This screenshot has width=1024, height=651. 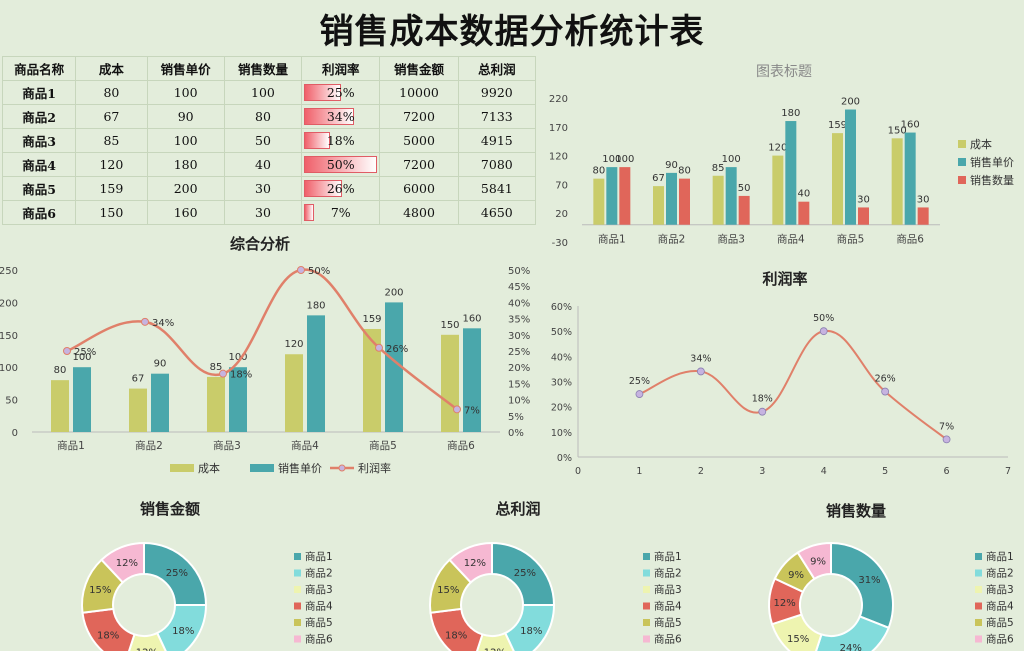 What do you see at coordinates (319, 271) in the screenshot?
I see `rate-label: 50%` at bounding box center [319, 271].